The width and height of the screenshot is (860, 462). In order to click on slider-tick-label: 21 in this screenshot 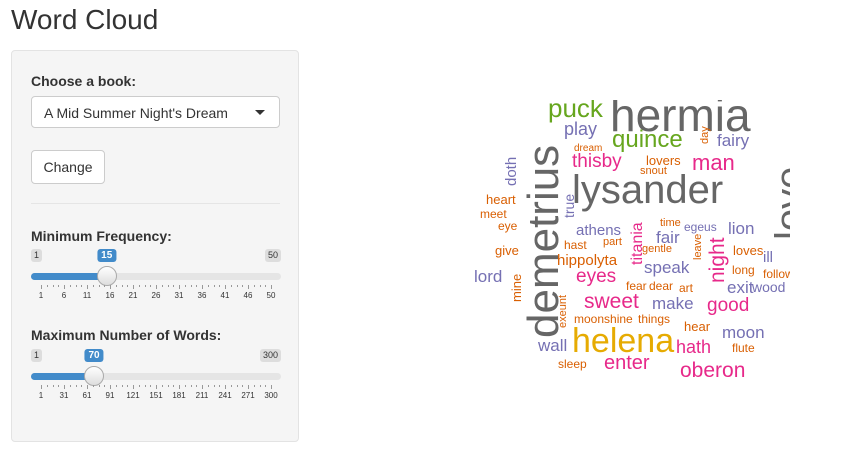, I will do `click(133, 295)`.